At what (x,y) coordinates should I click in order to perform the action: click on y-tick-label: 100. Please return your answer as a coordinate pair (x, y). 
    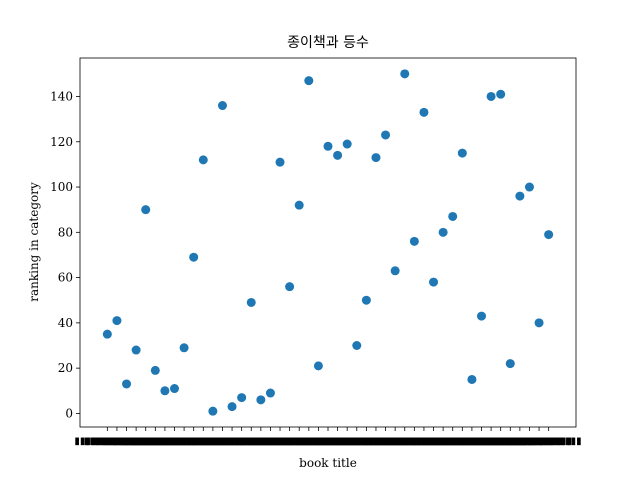
    Looking at the image, I should click on (61, 187).